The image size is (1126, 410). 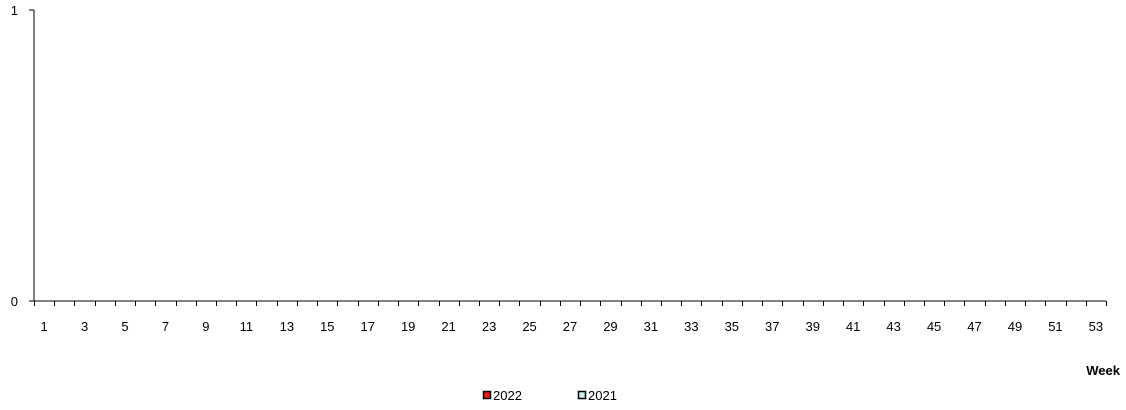 What do you see at coordinates (487, 395) in the screenshot?
I see `legend-swatch-2022` at bounding box center [487, 395].